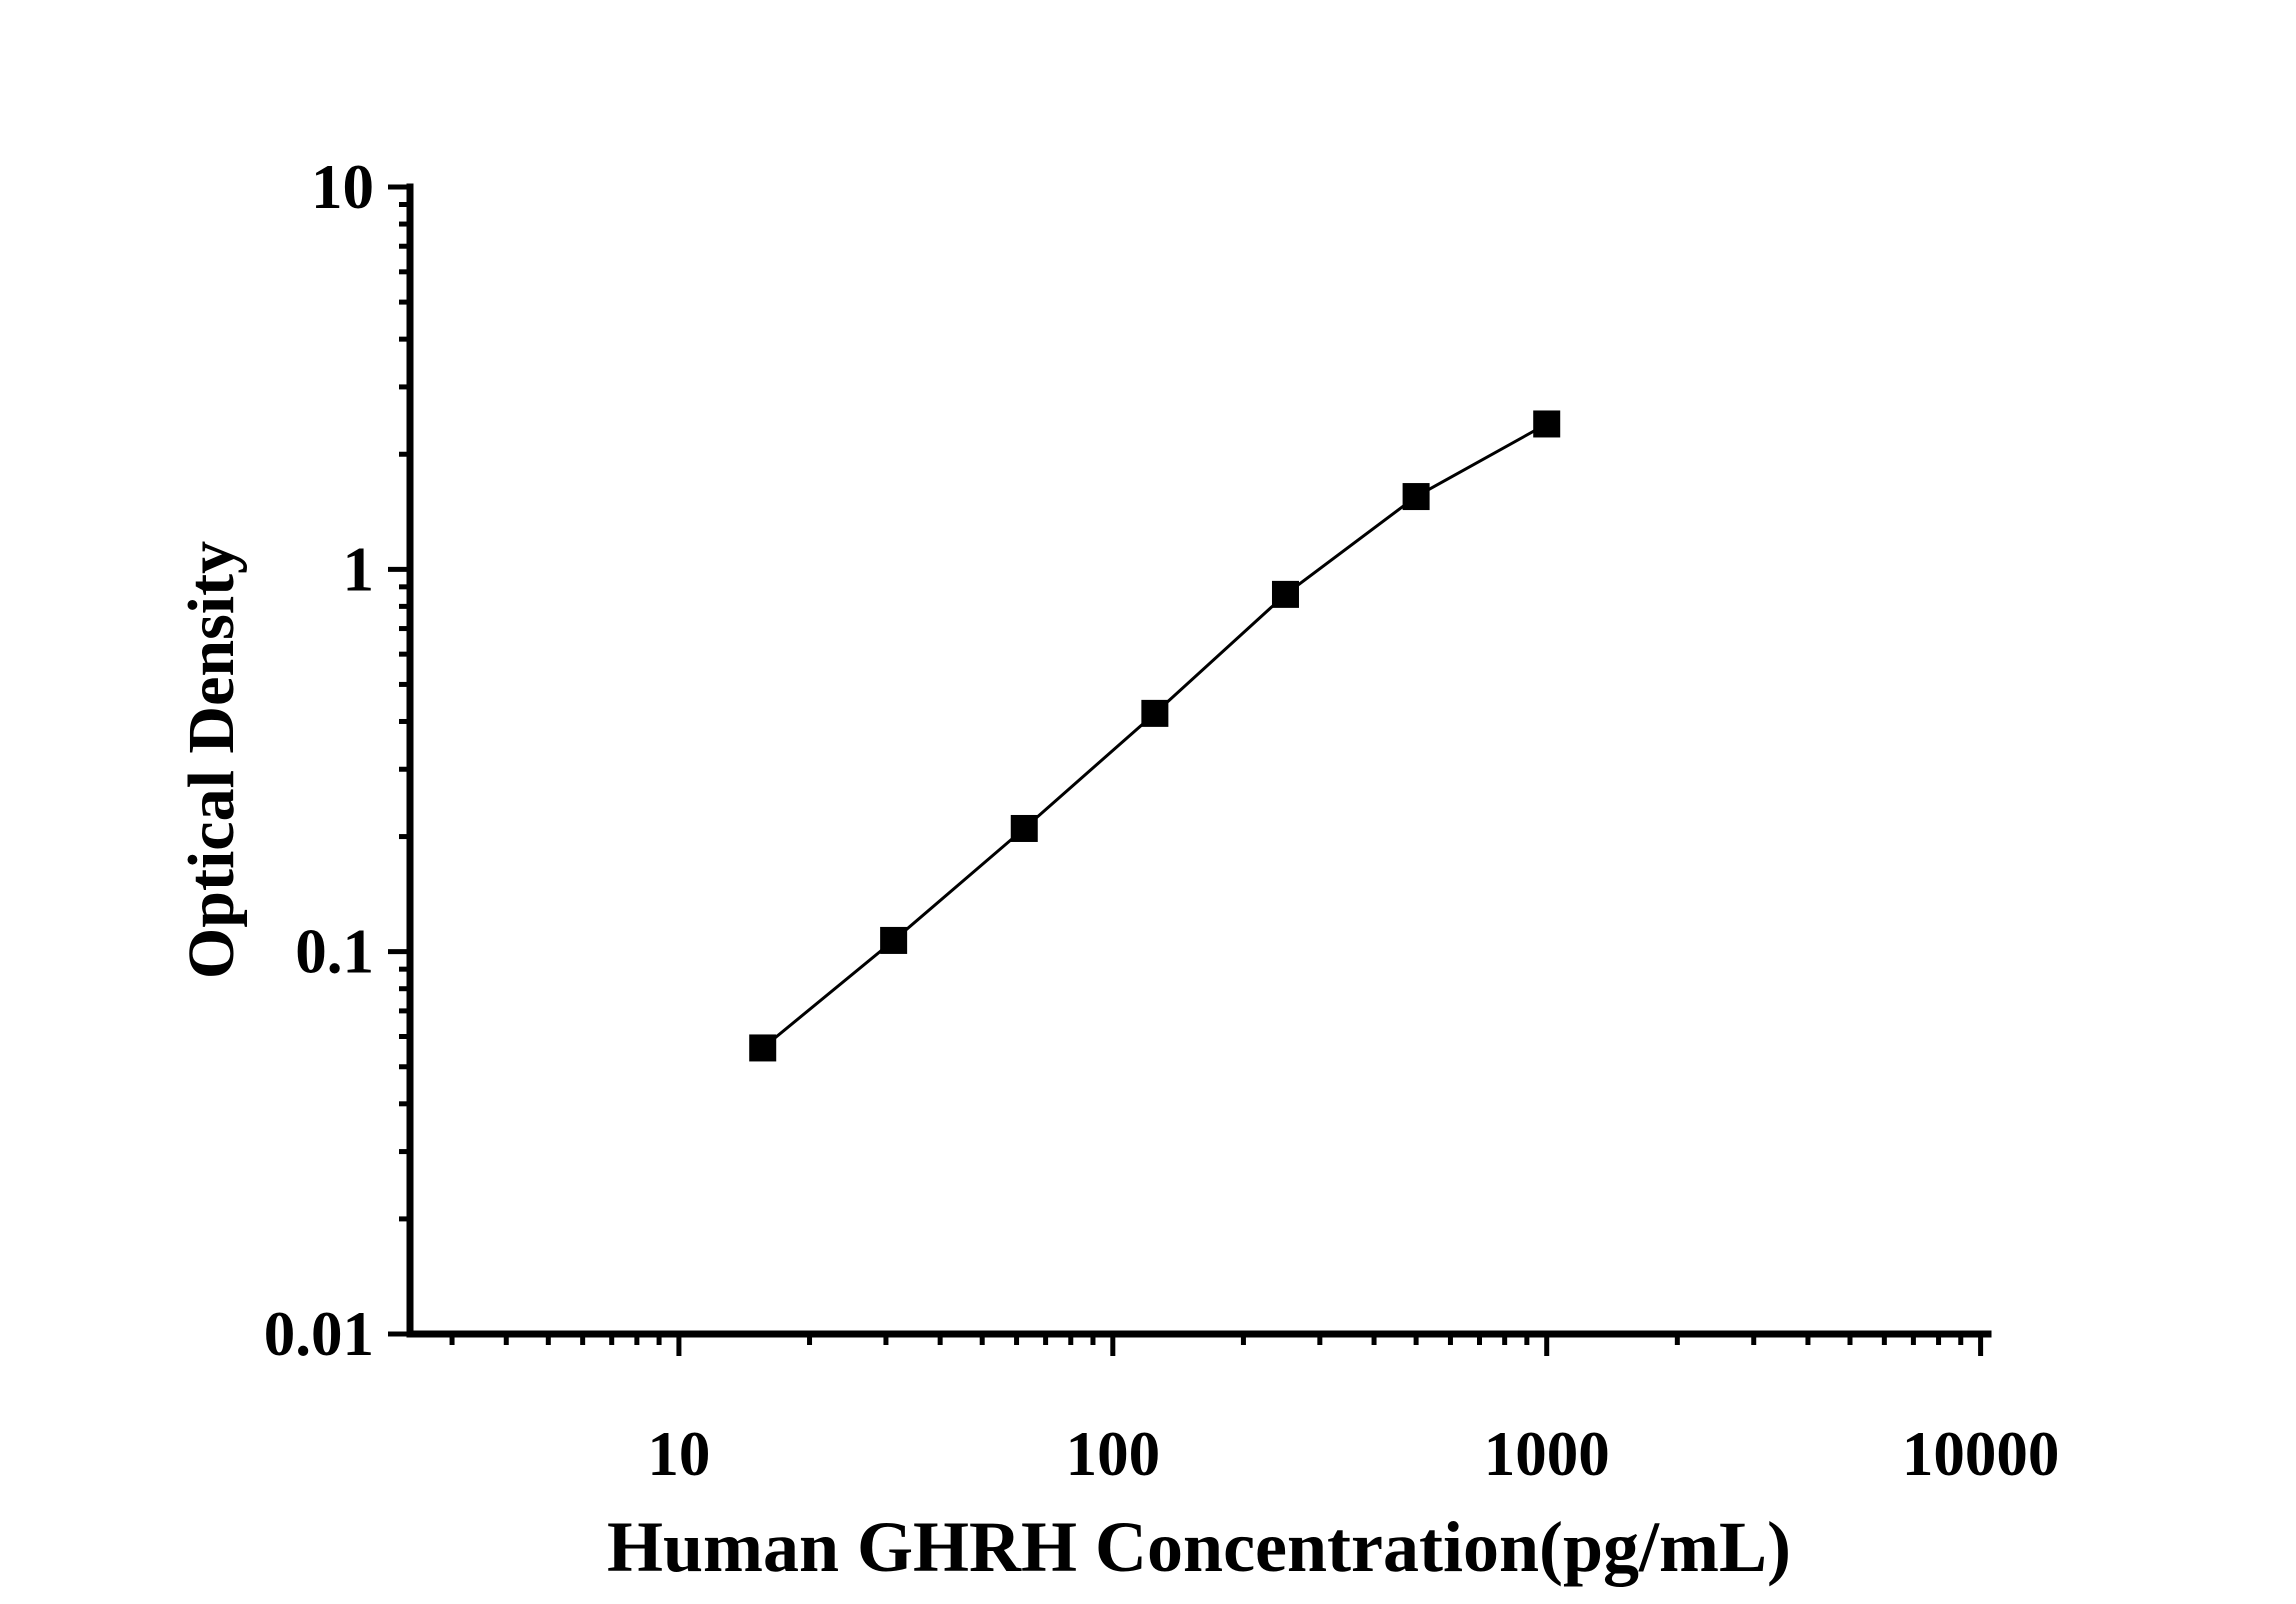 The height and width of the screenshot is (1604, 2296). I want to click on y-tick-label: 10, so click(342, 187).